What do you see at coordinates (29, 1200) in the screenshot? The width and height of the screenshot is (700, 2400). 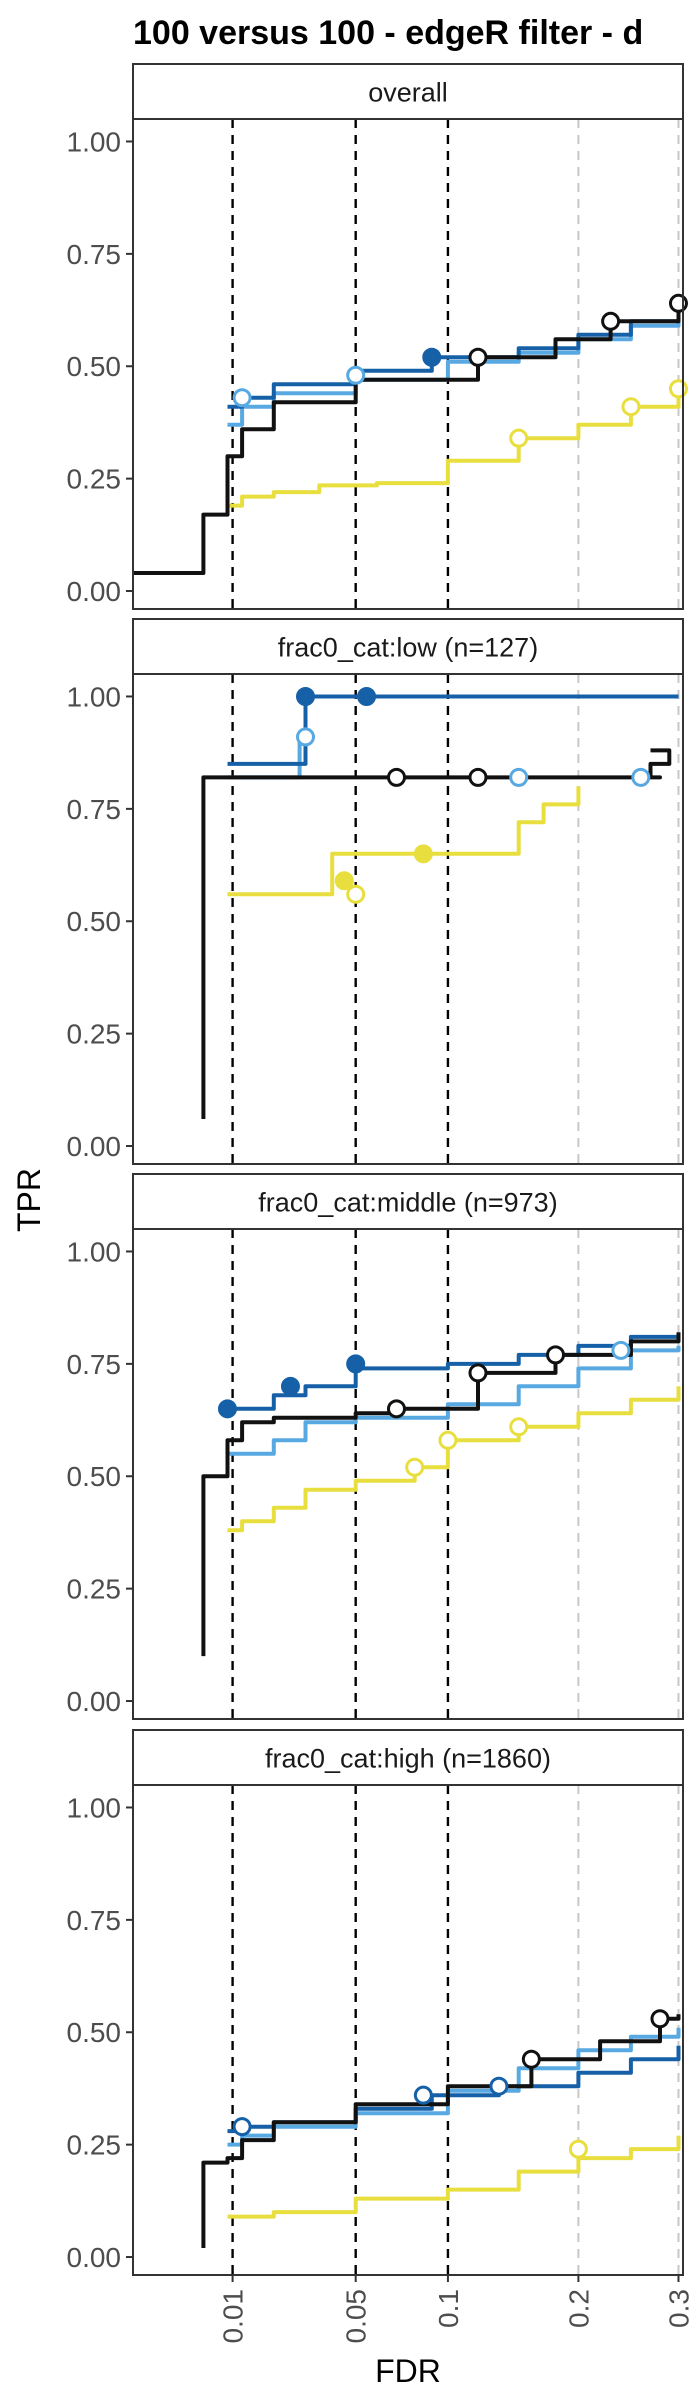 I see `y-axis-title: TPR` at bounding box center [29, 1200].